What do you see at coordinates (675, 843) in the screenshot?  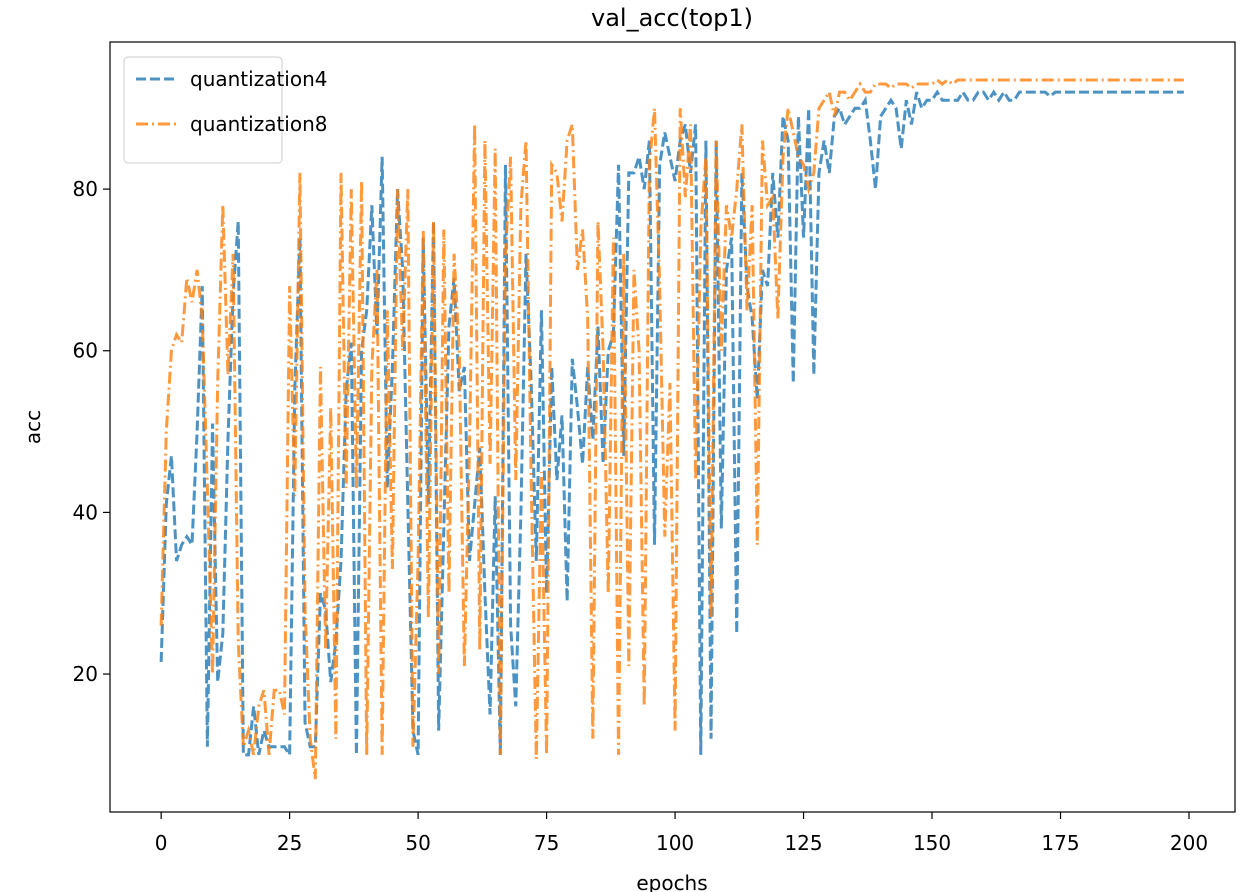 I see `x-tick-label: 100` at bounding box center [675, 843].